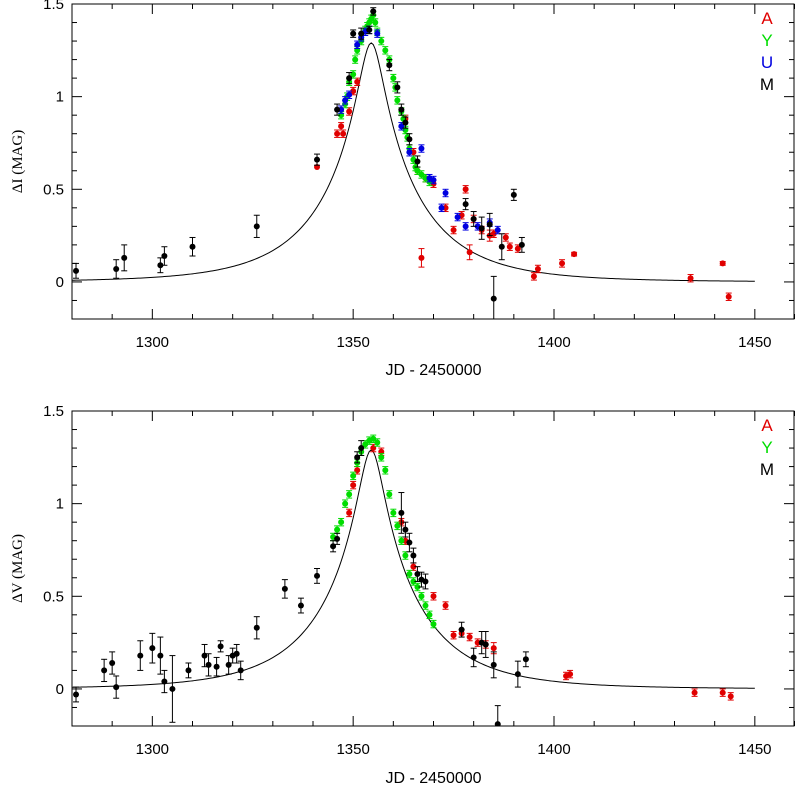 This screenshot has height=786, width=795. I want to click on legend-entry-A: A, so click(767, 18).